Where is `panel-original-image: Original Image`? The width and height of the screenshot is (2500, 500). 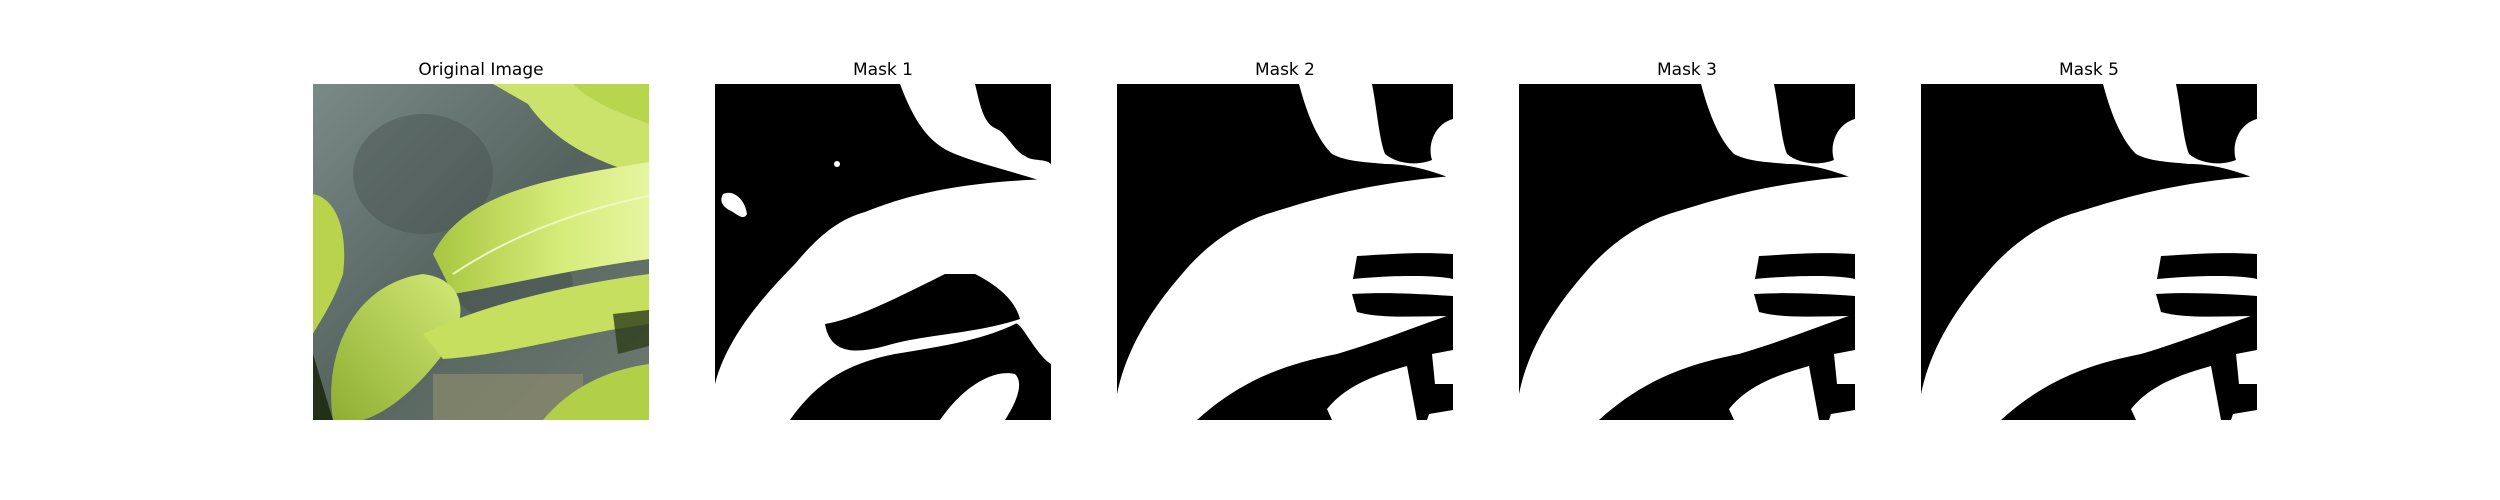 panel-original-image: Original Image is located at coordinates (481, 242).